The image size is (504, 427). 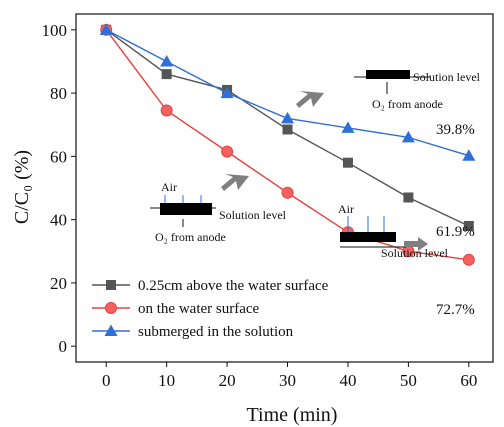 What do you see at coordinates (106, 380) in the screenshot?
I see `x-tick-label: 0` at bounding box center [106, 380].